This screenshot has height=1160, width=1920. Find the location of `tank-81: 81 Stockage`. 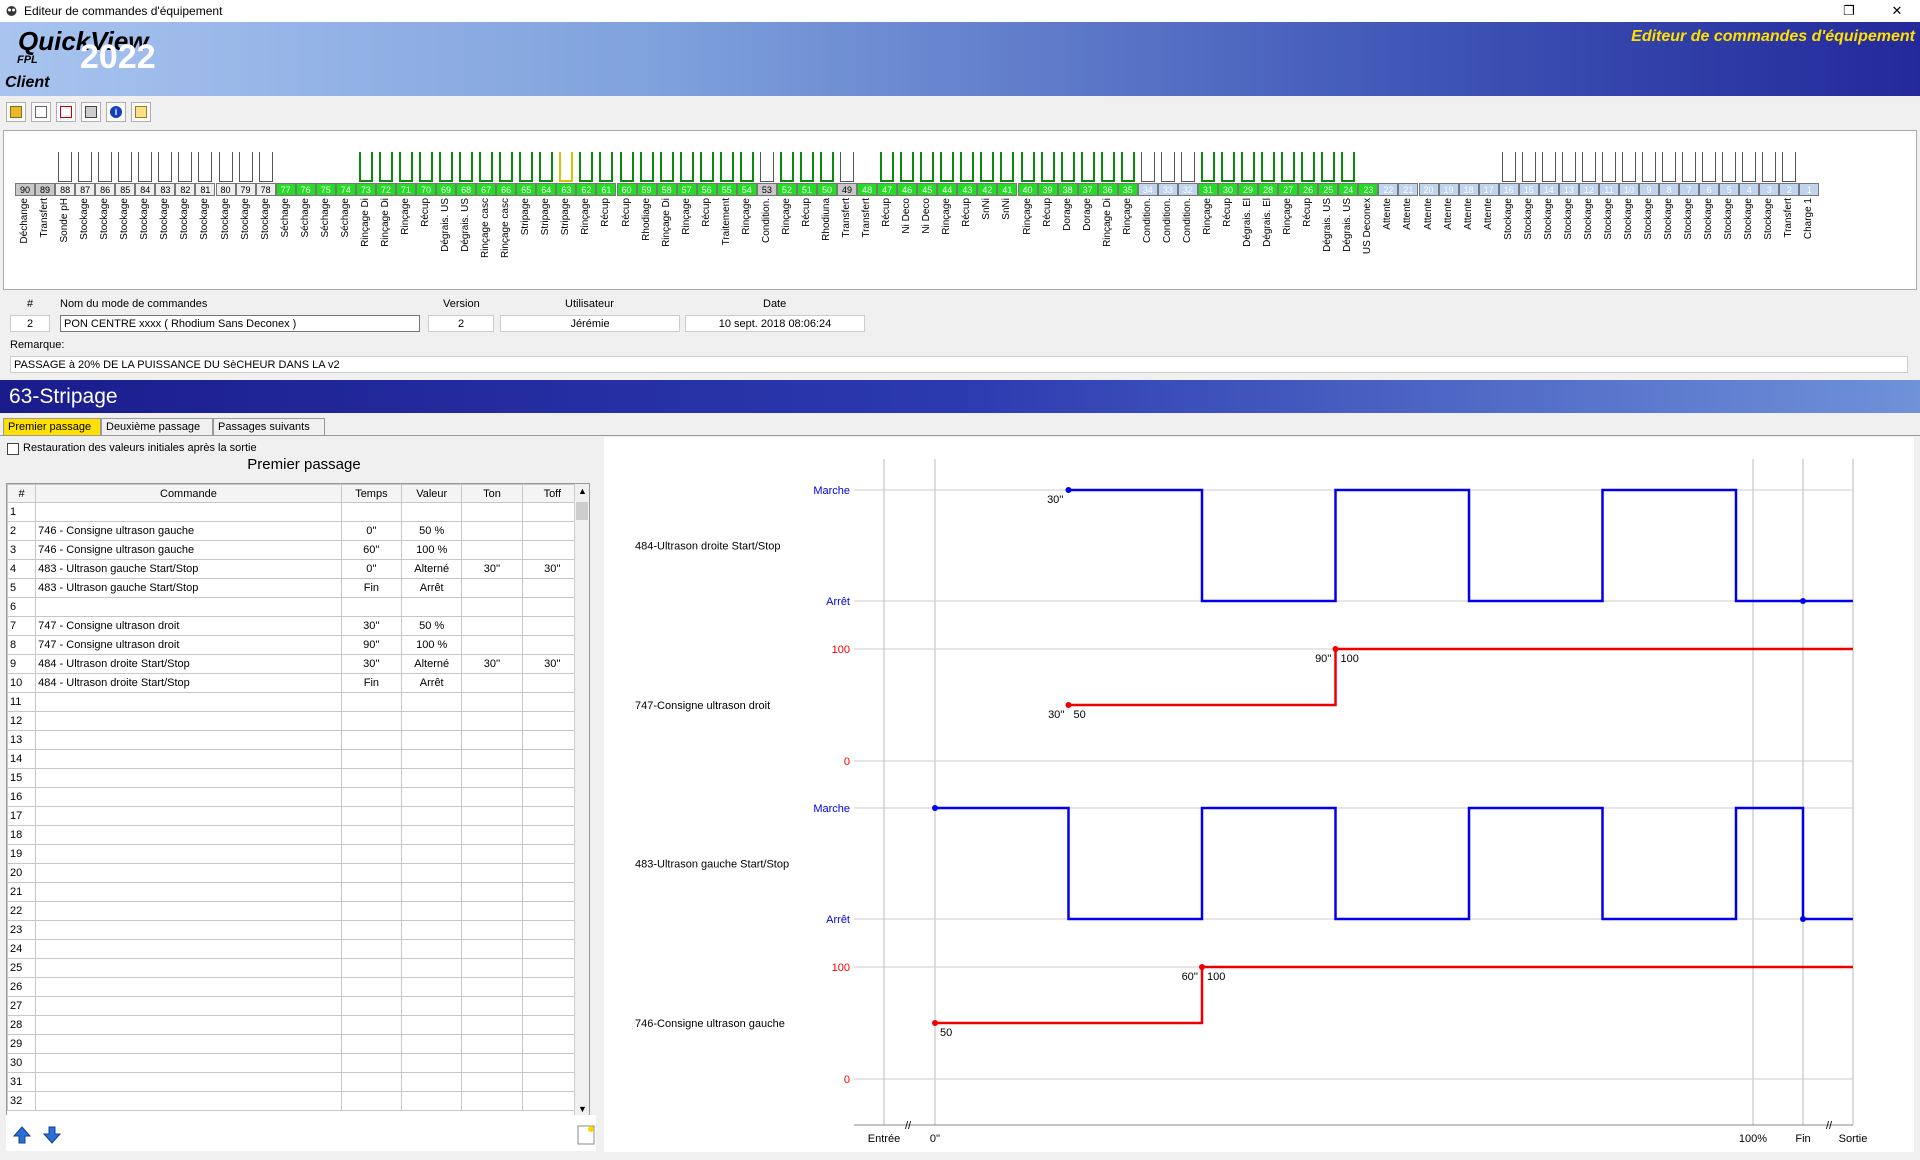

tank-81: 81 Stockage is located at coordinates (205, 210).